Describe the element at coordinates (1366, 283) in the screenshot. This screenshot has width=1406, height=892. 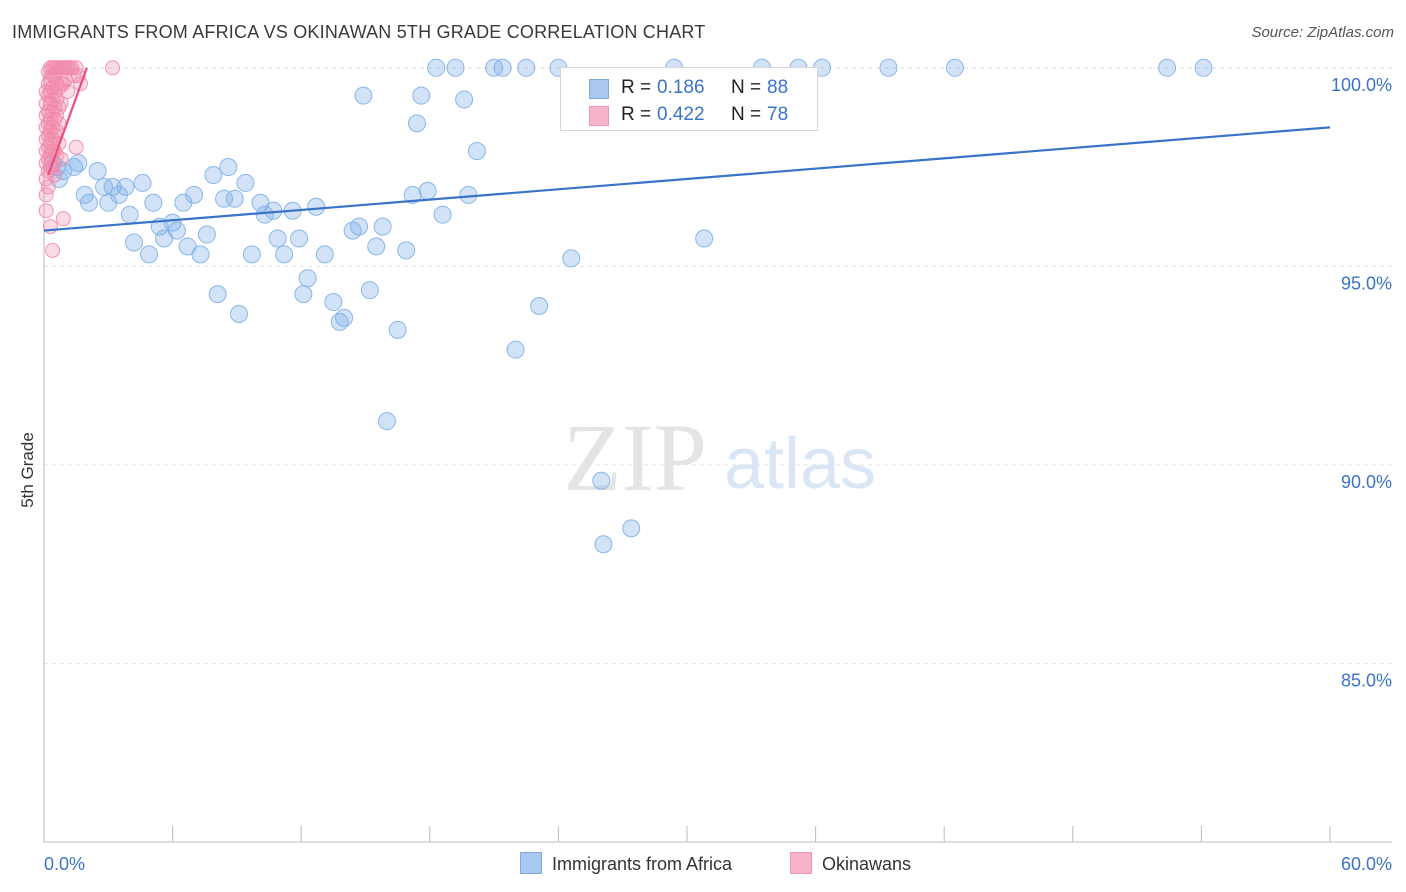
I see `y-tick-label: 95.0%` at that location.